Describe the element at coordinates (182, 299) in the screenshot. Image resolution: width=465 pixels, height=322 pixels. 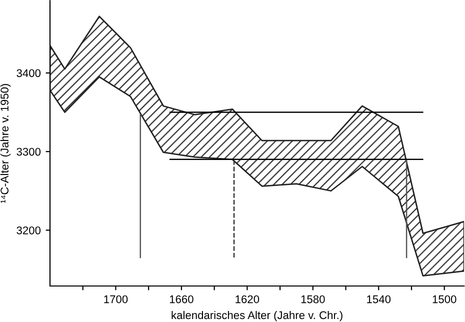
I see `x-tick-label: 1660` at that location.